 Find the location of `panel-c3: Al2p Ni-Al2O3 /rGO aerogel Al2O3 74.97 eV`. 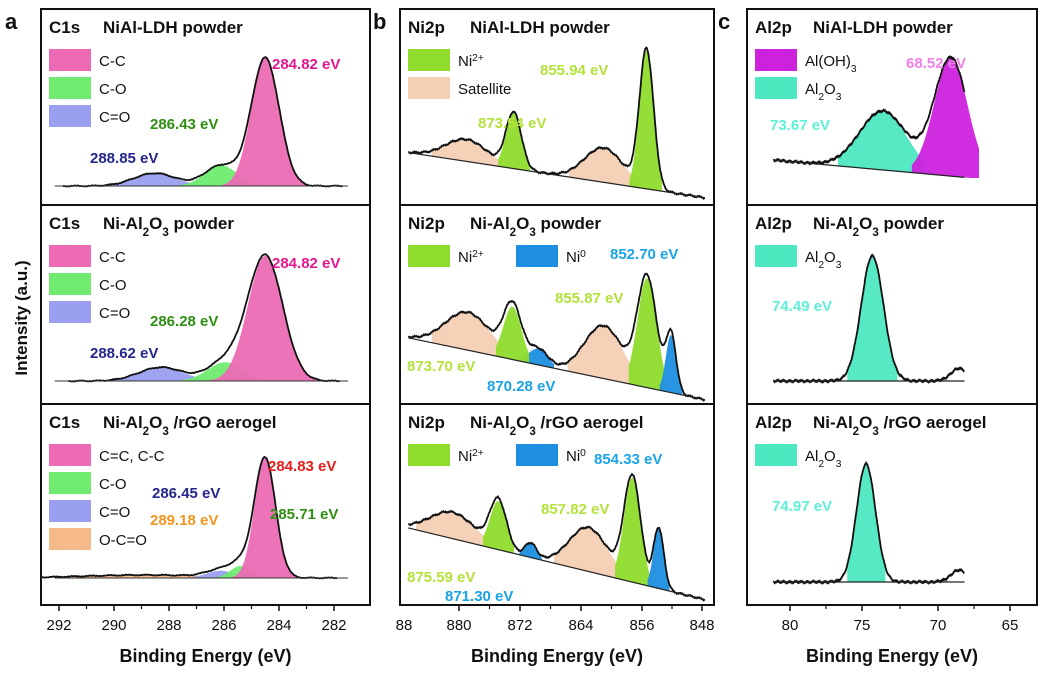

panel-c3: Al2p Ni-Al2O3 /rGO aerogel Al2O3 74.97 eV is located at coordinates (871, 499).